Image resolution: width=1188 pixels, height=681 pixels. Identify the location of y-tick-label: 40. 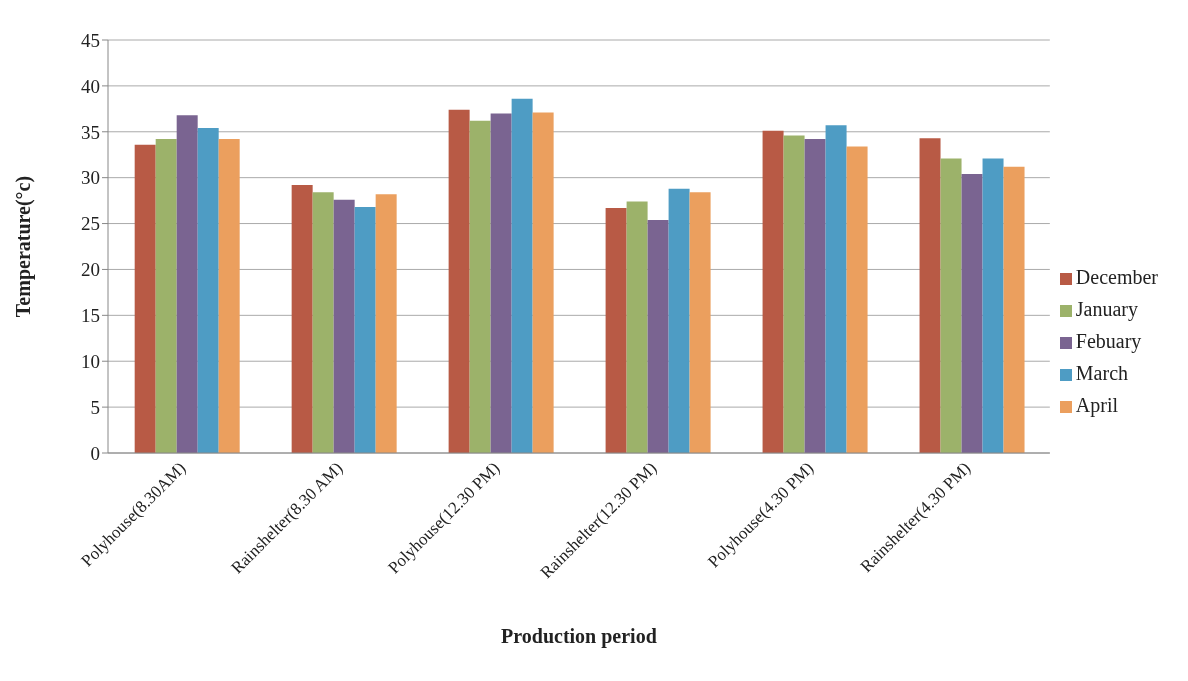
(90, 86).